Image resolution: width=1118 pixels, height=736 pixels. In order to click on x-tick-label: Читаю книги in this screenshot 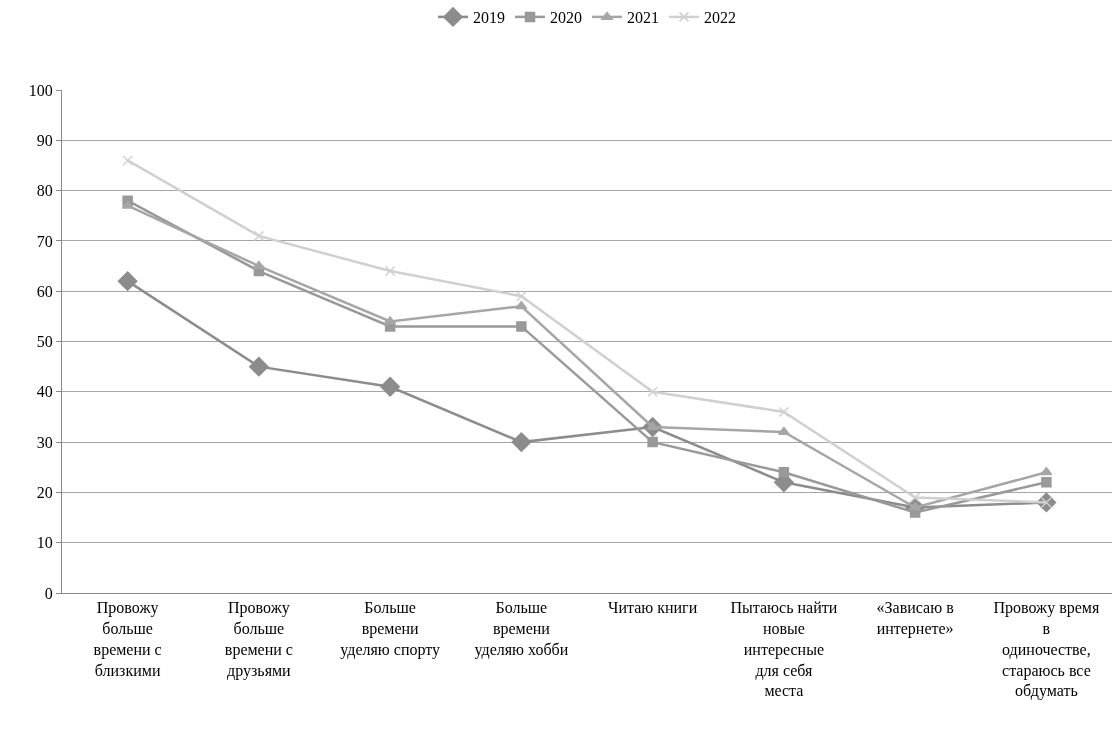, I will do `click(653, 608)`.